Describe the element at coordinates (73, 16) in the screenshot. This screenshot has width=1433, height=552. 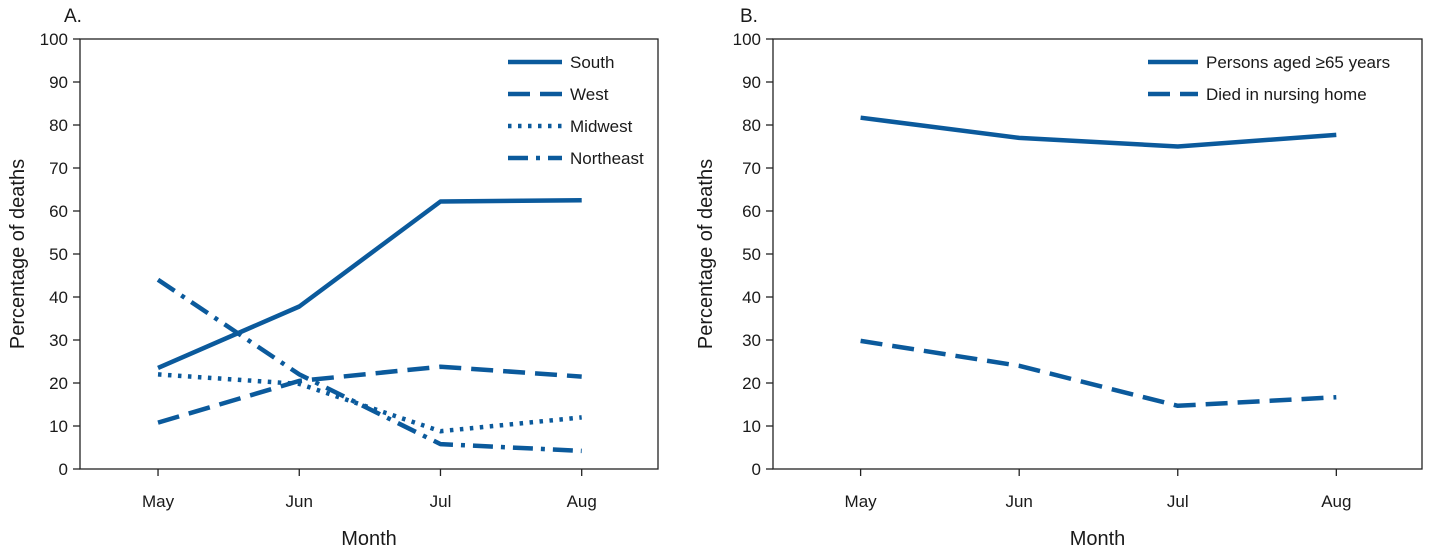
I see `panel-label: A.` at that location.